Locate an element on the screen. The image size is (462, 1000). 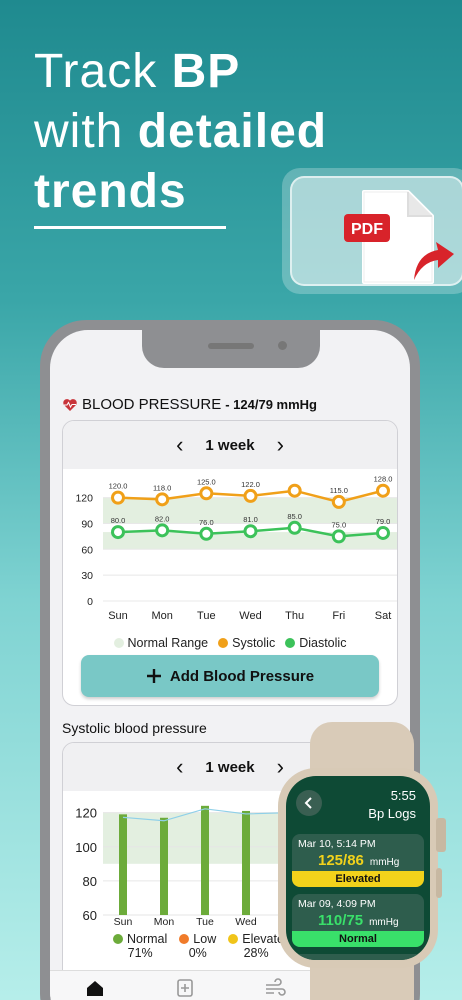
data-label: 82.0 is located at coordinates (162, 518).